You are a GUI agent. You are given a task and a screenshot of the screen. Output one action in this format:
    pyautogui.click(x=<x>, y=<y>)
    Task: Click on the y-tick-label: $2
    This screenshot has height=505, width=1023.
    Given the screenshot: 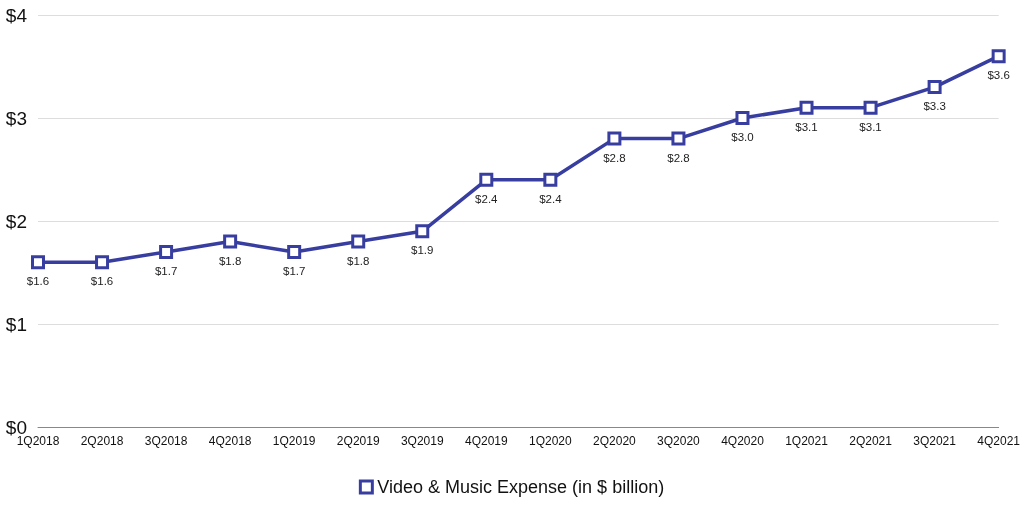 What is the action you would take?
    pyautogui.click(x=16, y=221)
    